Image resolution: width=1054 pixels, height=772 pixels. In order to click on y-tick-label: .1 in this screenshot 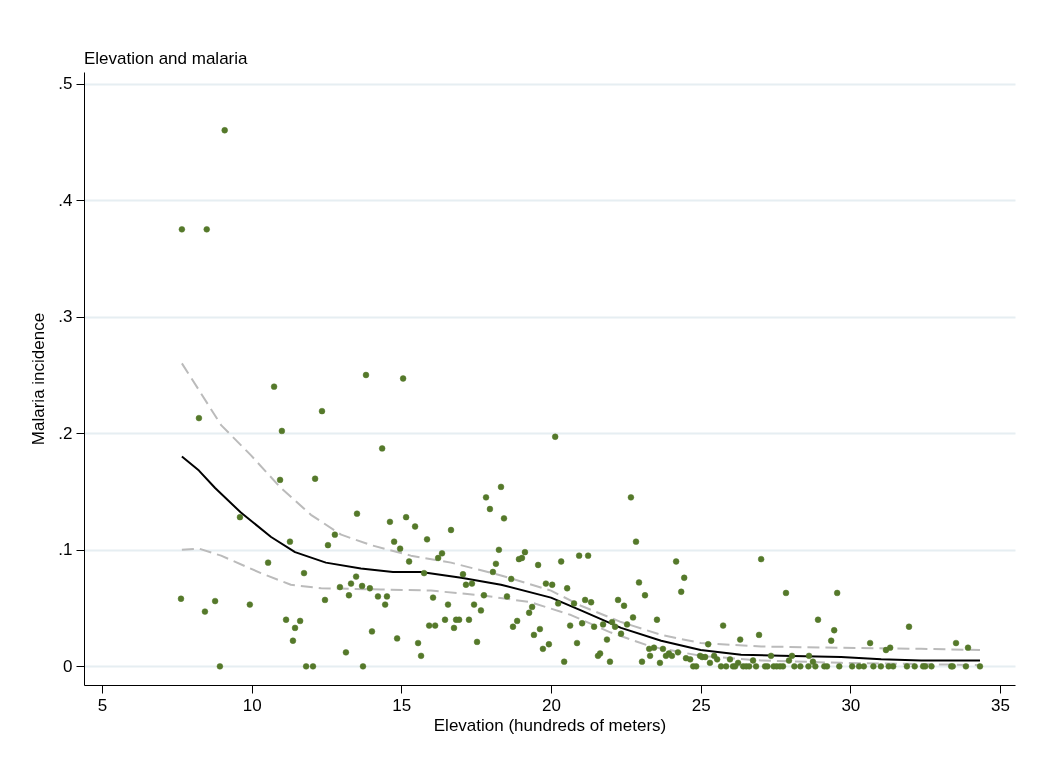, I will do `click(65, 550)`.